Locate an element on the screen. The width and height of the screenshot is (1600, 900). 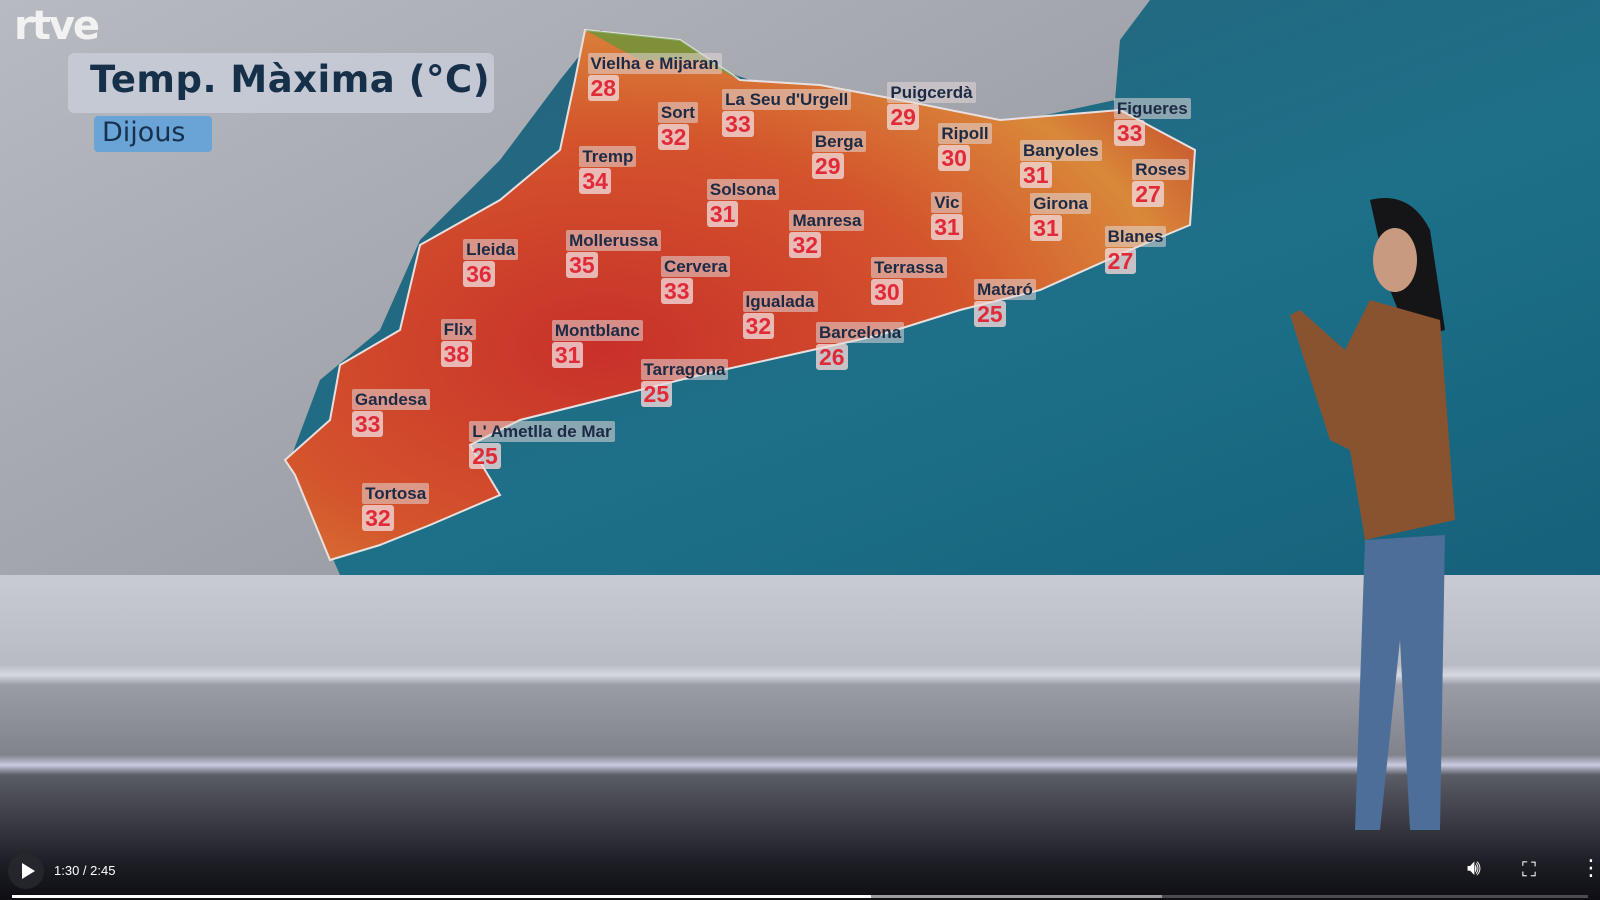
city-label: Sort 32 is located at coordinates (677, 126).